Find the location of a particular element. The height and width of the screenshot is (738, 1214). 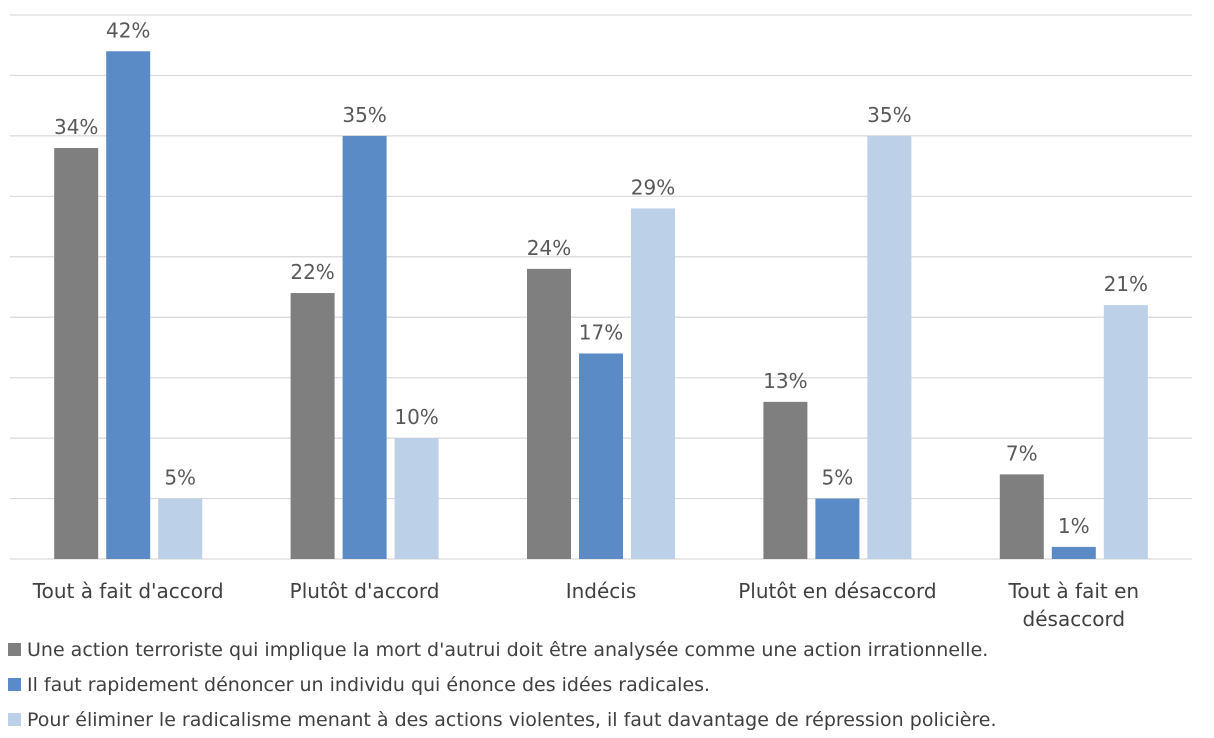

data-label-series-2-1: 42% is located at coordinates (128, 30).